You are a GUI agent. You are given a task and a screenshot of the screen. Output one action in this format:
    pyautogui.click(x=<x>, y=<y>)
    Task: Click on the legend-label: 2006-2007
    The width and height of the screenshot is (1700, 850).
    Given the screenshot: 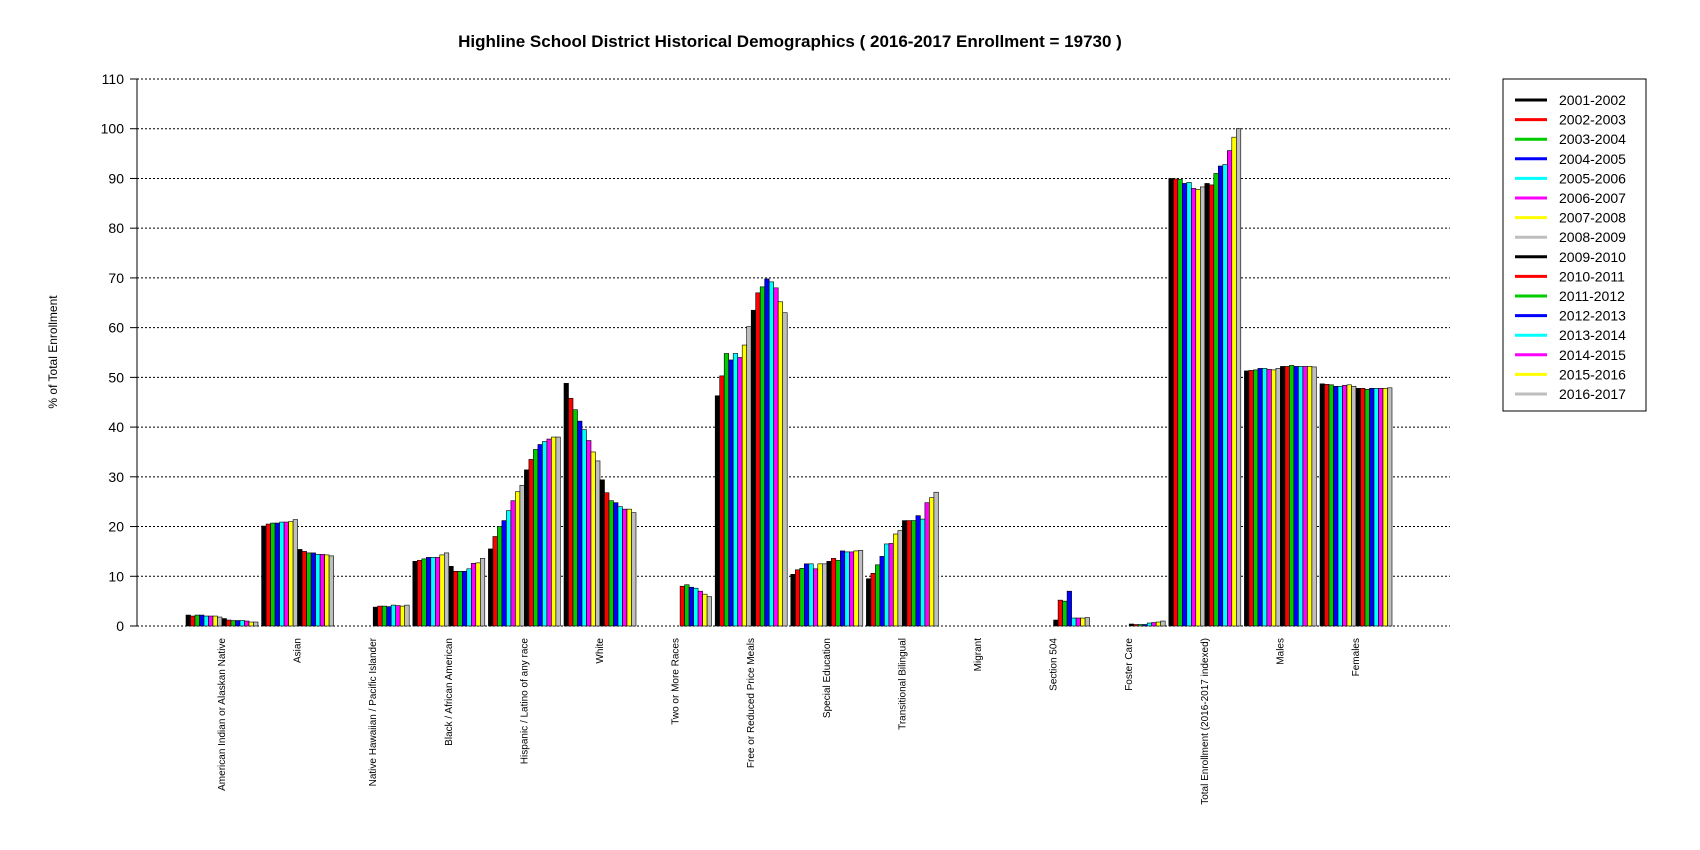 What is the action you would take?
    pyautogui.click(x=1592, y=198)
    